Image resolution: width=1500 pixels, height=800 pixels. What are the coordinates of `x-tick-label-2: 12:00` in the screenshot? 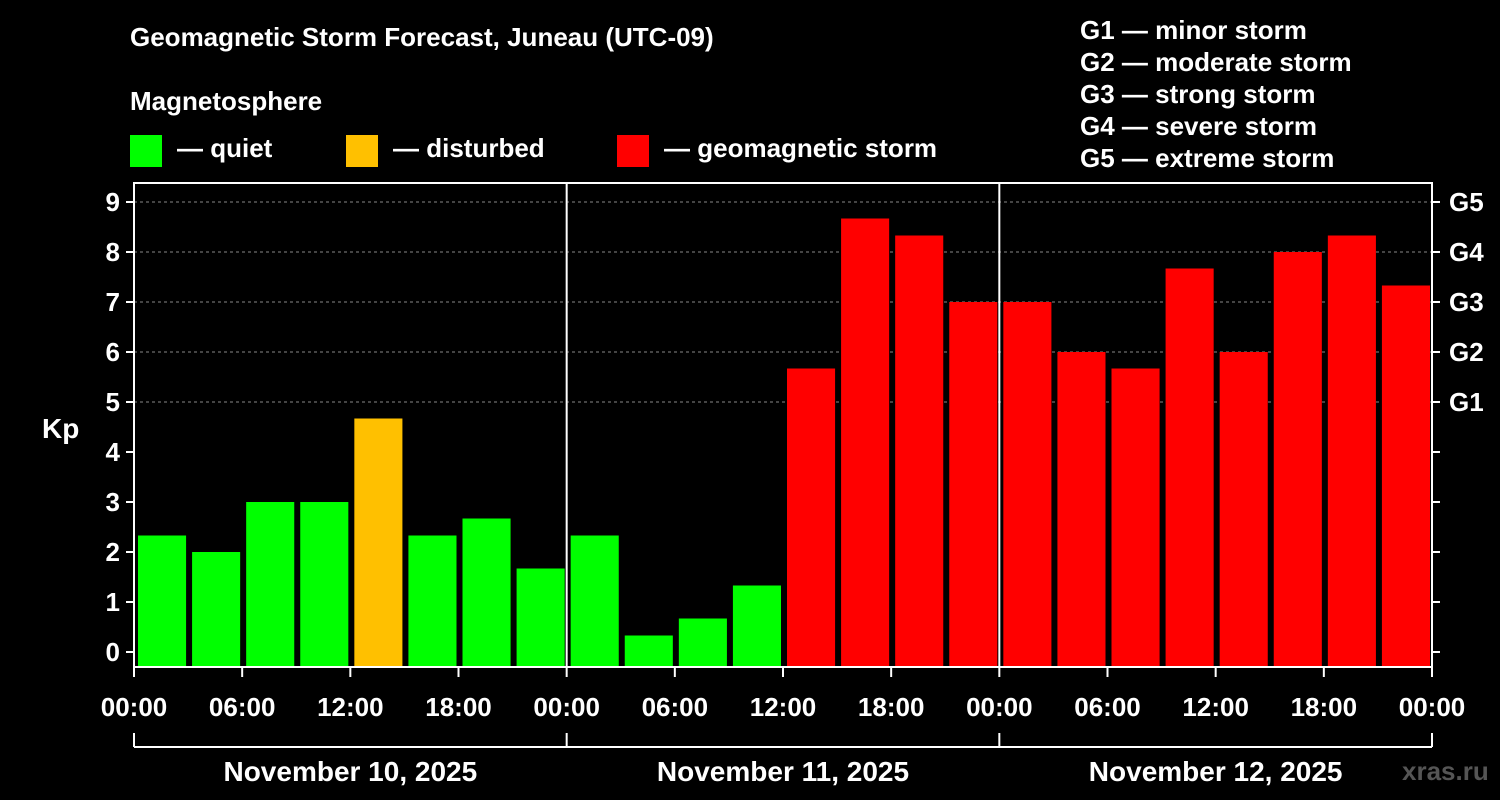 It's located at (350, 707).